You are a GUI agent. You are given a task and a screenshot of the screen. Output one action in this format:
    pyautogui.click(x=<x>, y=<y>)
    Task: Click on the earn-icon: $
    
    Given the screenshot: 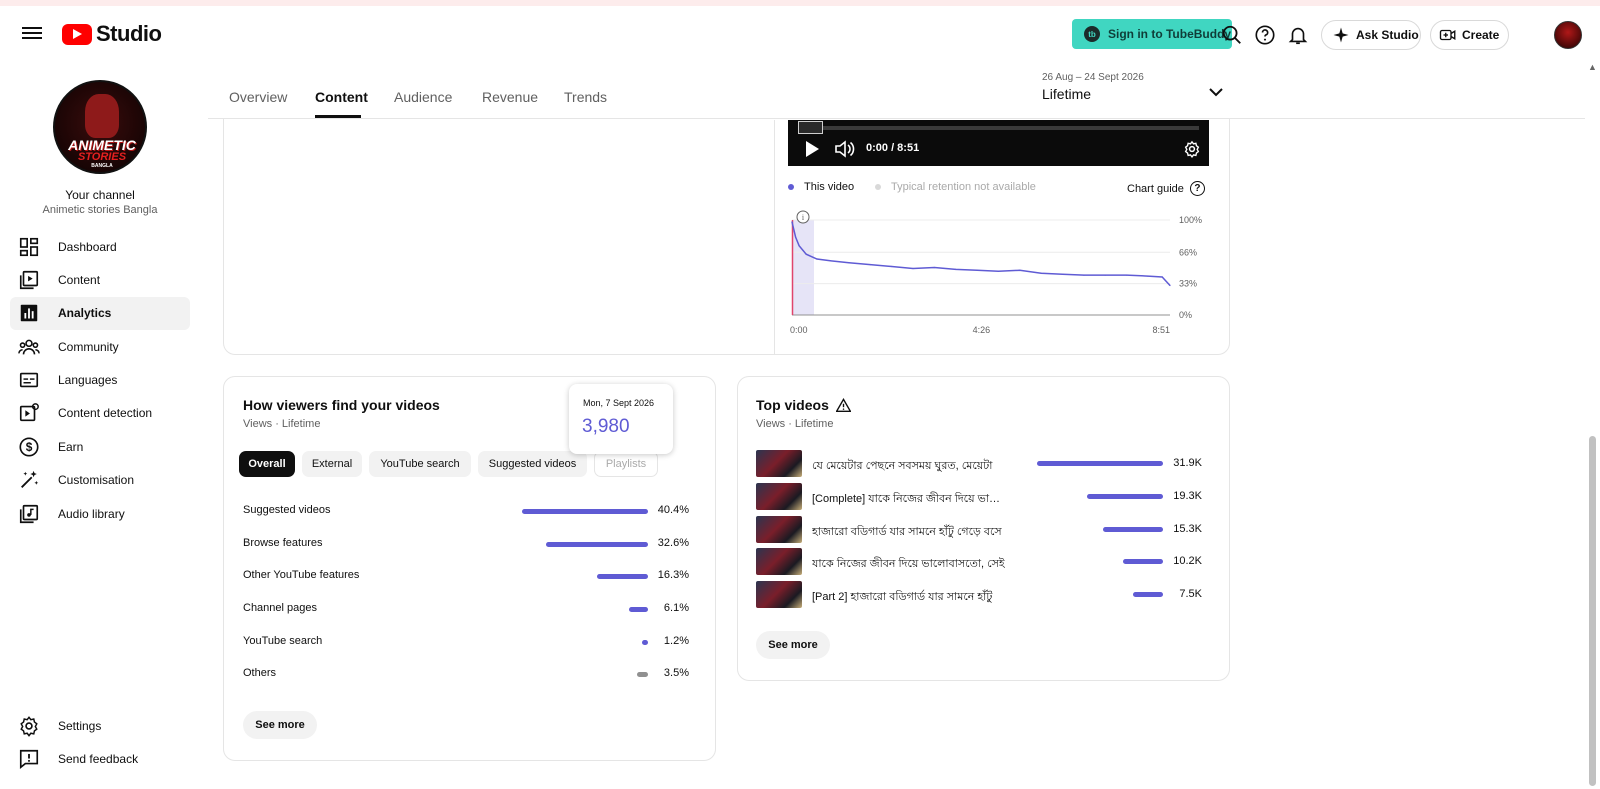 What is the action you would take?
    pyautogui.click(x=29, y=447)
    